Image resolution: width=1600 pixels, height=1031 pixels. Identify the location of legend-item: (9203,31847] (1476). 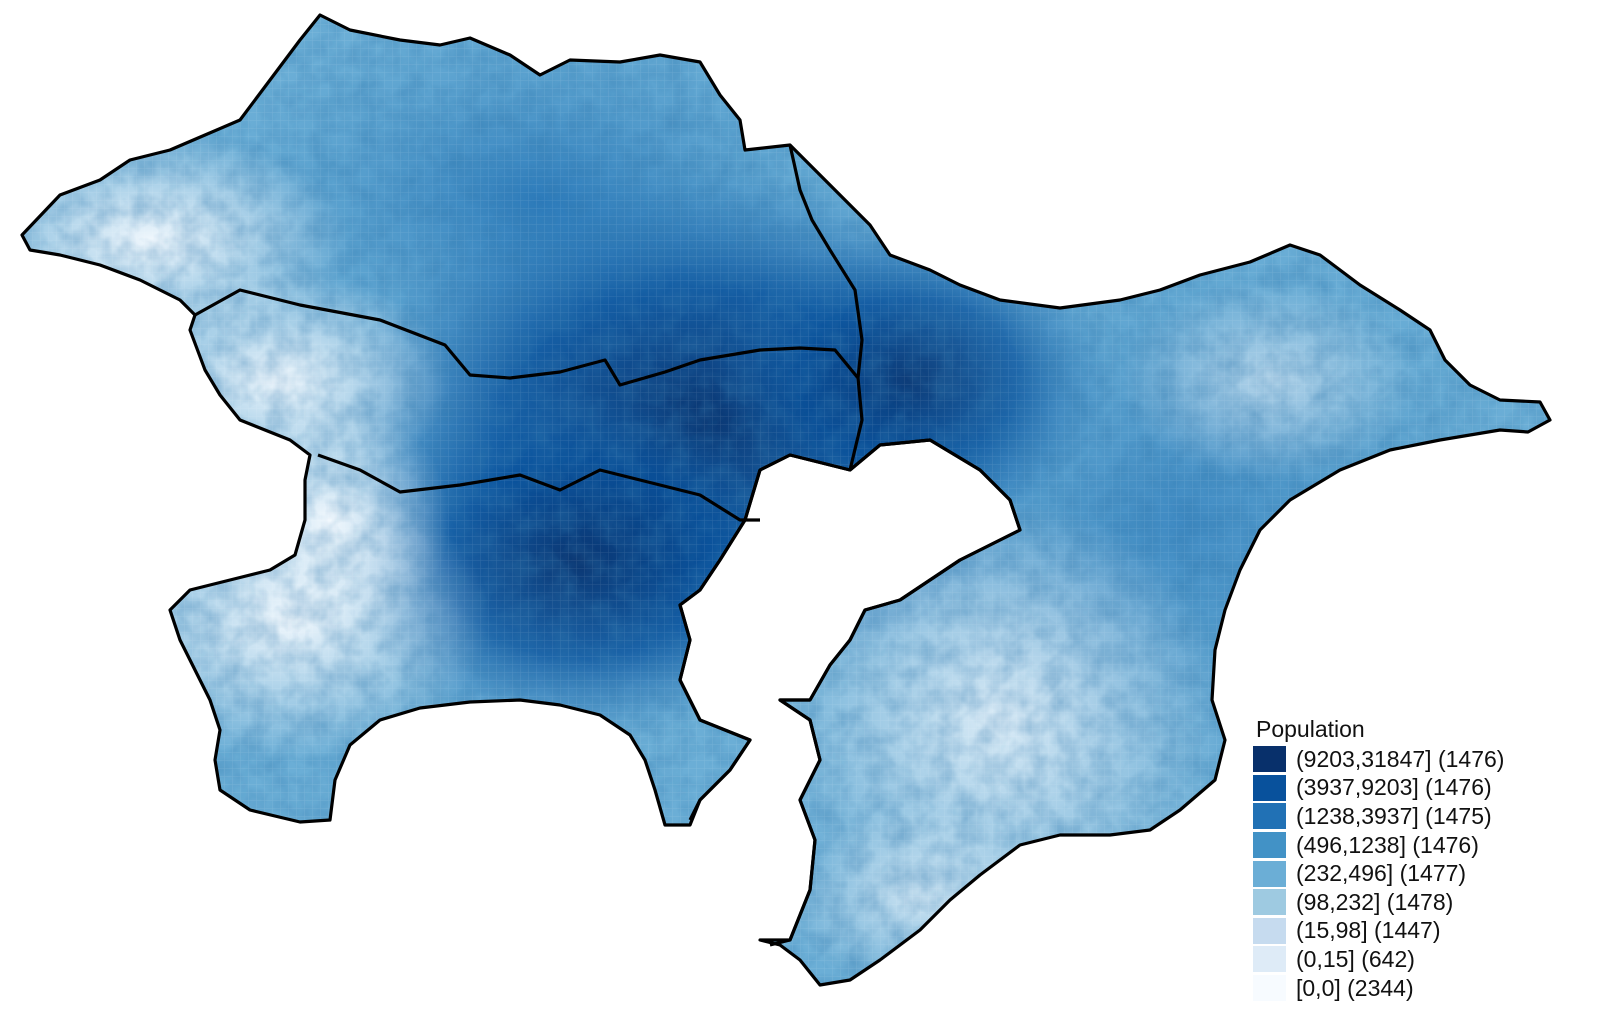
(1378, 759).